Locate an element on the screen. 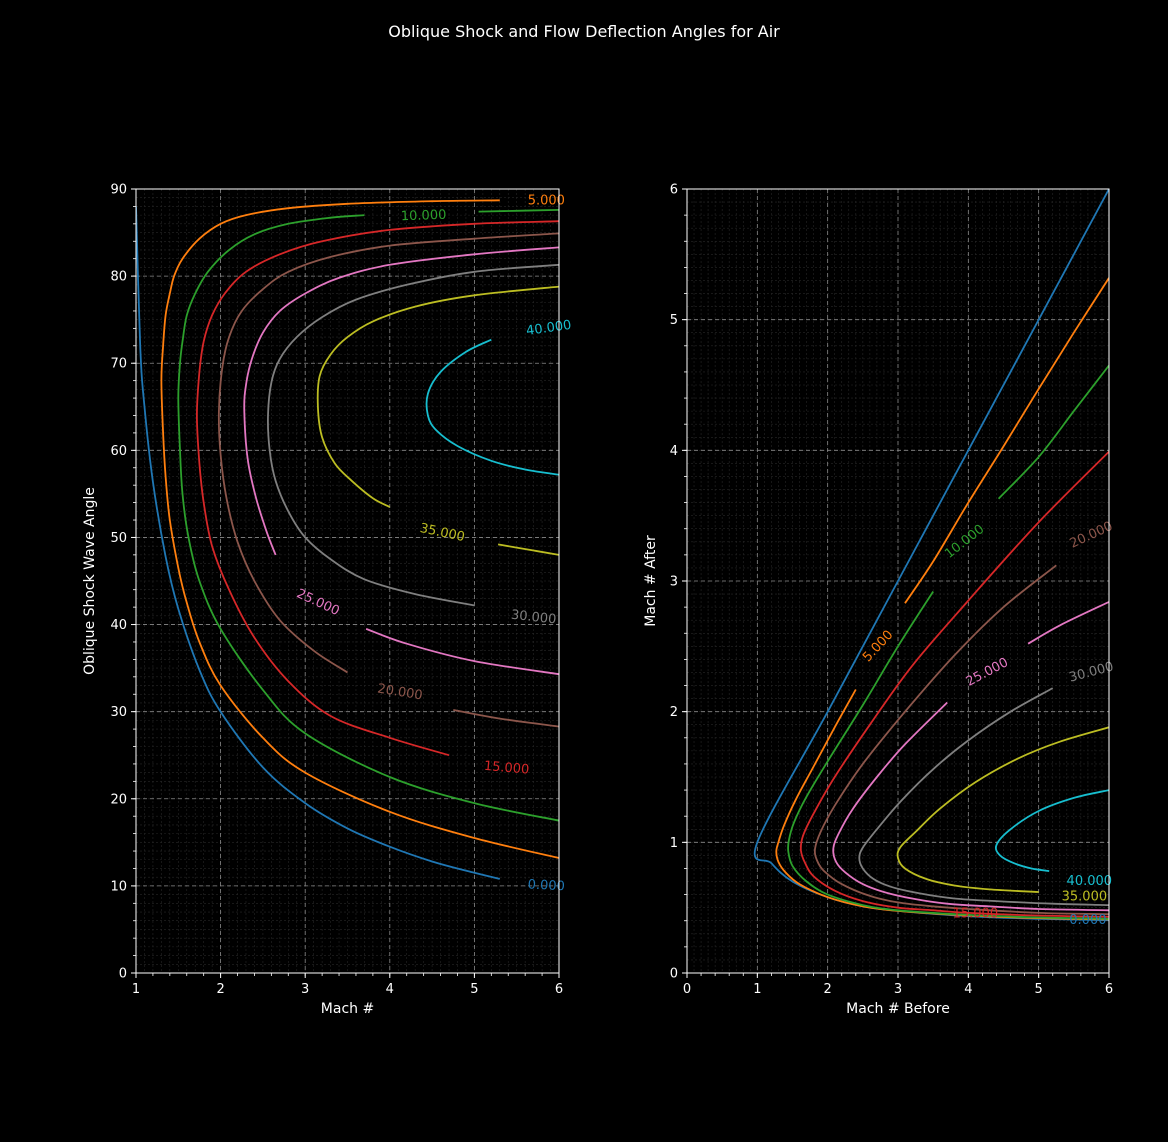  contour-line-10.000-lower is located at coordinates (948, 755).